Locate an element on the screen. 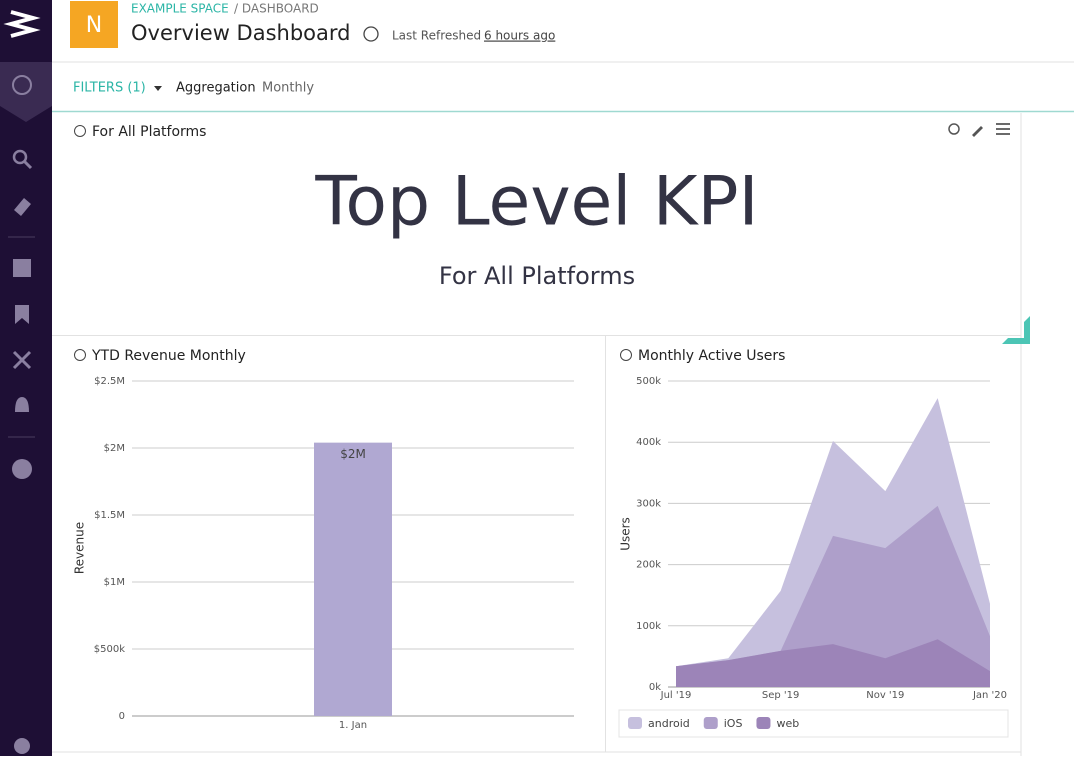  aggregation-label: Aggregation is located at coordinates (216, 88).